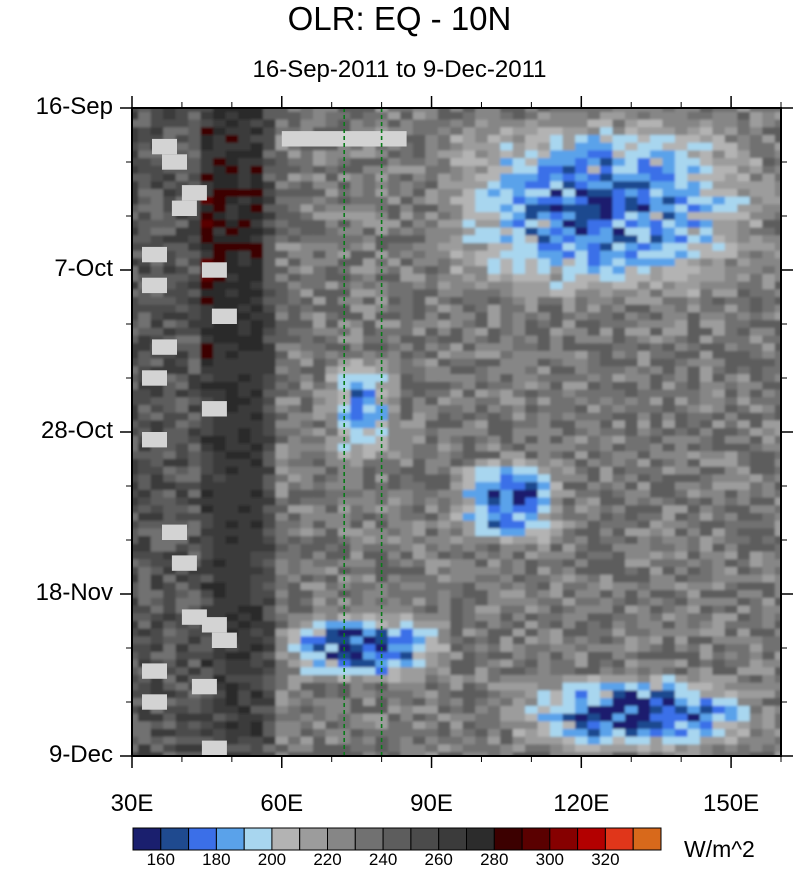 This screenshot has width=799, height=869. I want to click on y-tick-label: 16-Sep, so click(74, 106).